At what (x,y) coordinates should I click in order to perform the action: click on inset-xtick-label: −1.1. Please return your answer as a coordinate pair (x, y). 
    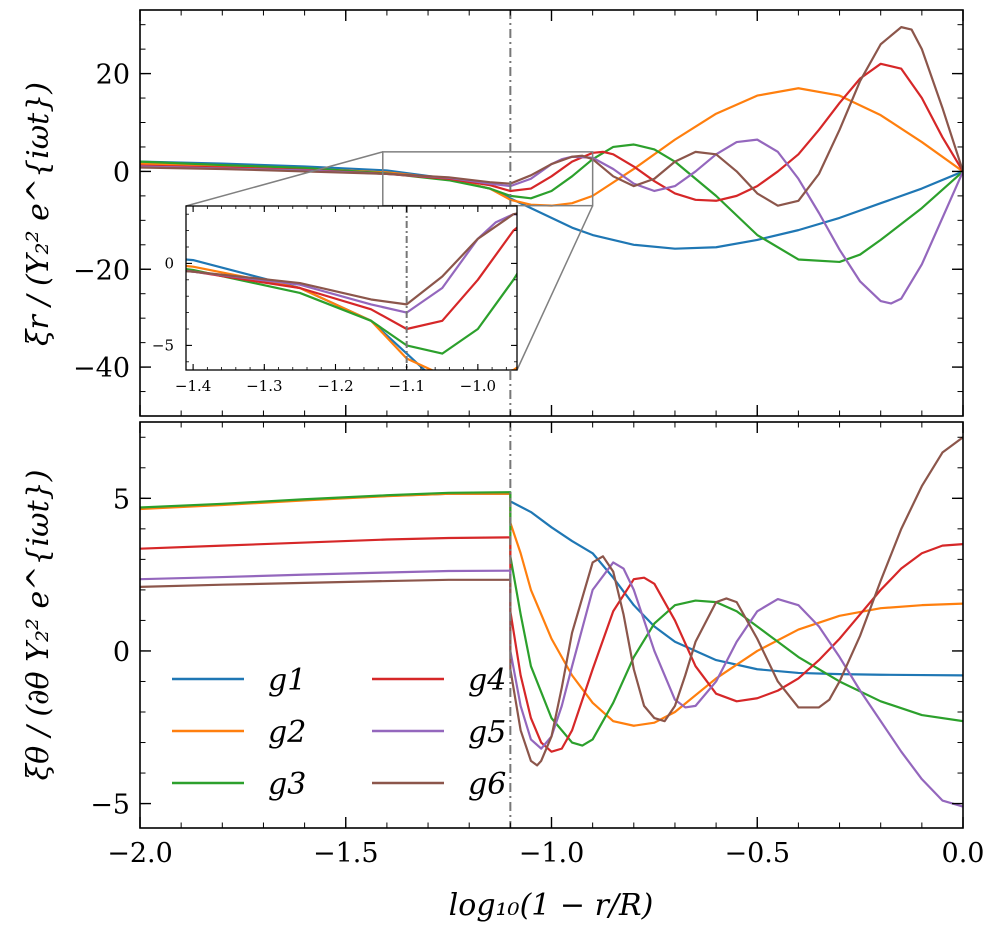
    Looking at the image, I should click on (406, 386).